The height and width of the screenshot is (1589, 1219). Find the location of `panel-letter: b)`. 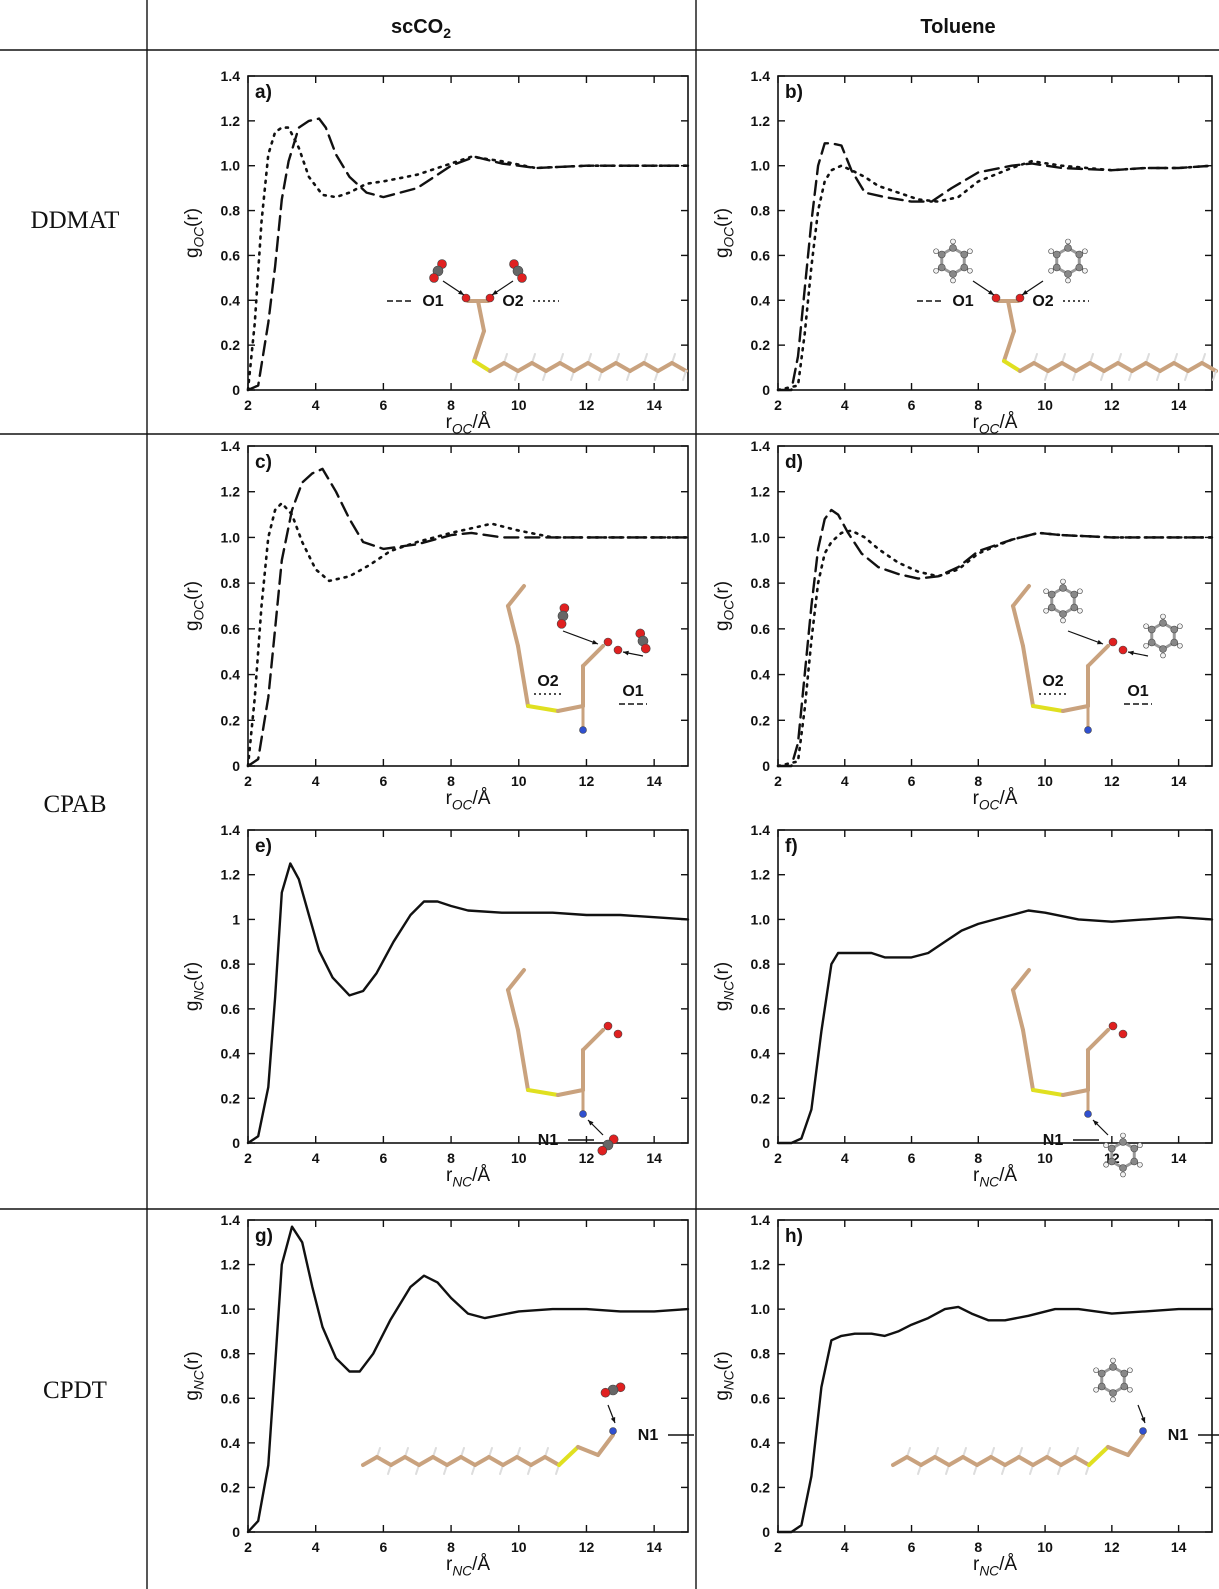

panel-letter: b) is located at coordinates (794, 92).